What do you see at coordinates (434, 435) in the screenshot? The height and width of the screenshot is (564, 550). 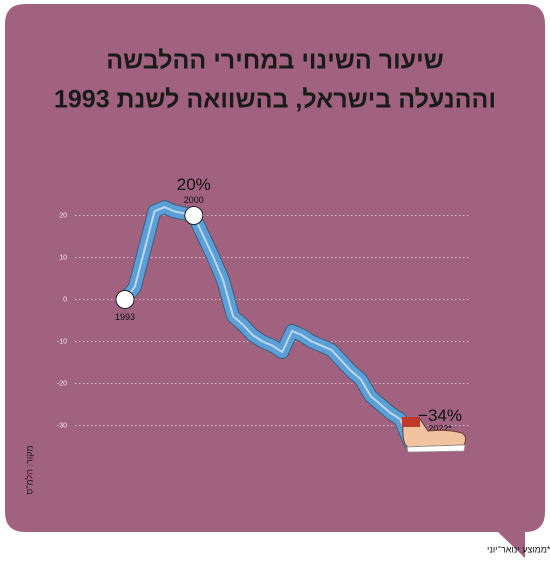 I see `shoe-icon` at bounding box center [434, 435].